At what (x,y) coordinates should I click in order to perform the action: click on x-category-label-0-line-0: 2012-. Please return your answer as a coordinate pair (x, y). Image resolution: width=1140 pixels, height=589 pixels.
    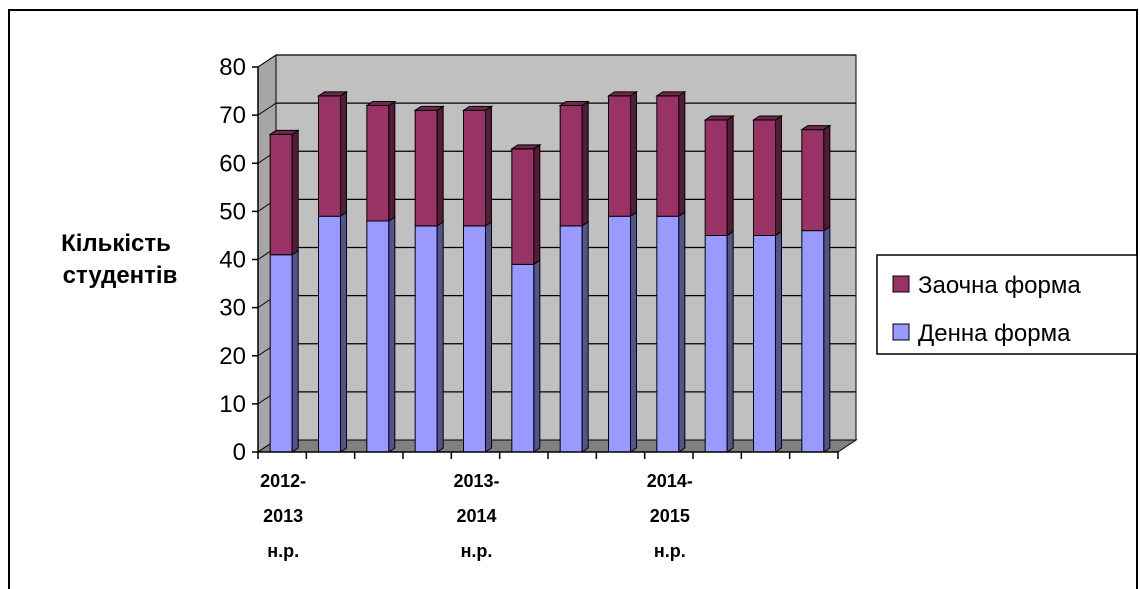
    Looking at the image, I should click on (283, 481).